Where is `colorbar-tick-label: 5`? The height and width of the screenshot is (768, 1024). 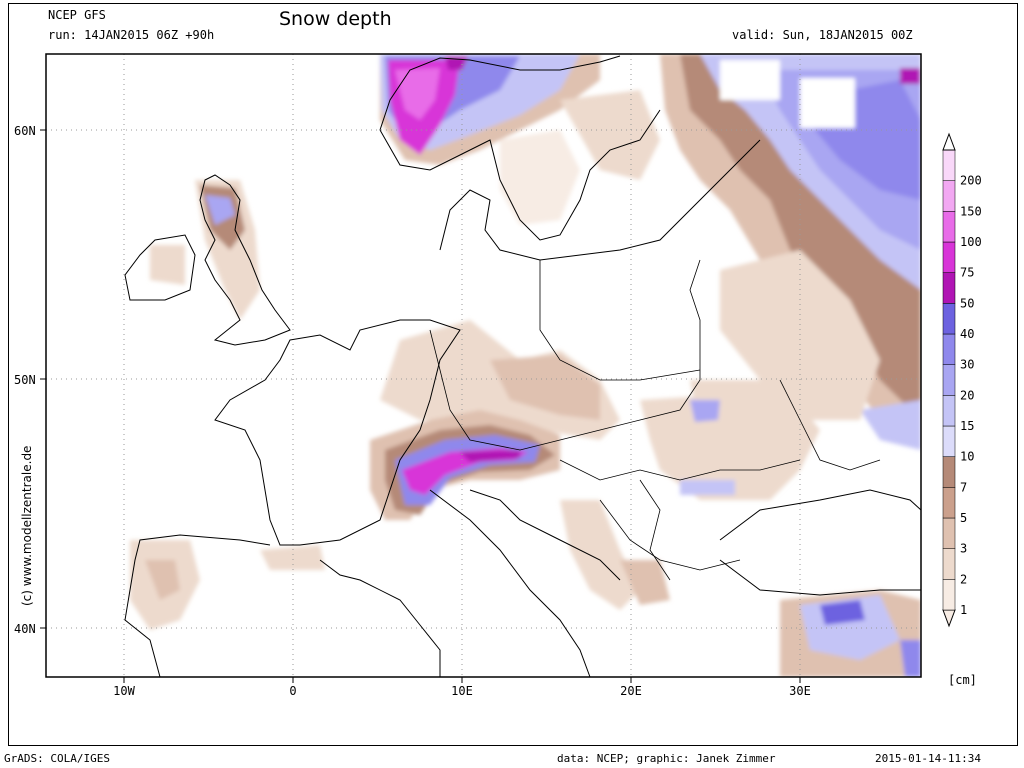 colorbar-tick-label: 5 is located at coordinates (963, 518).